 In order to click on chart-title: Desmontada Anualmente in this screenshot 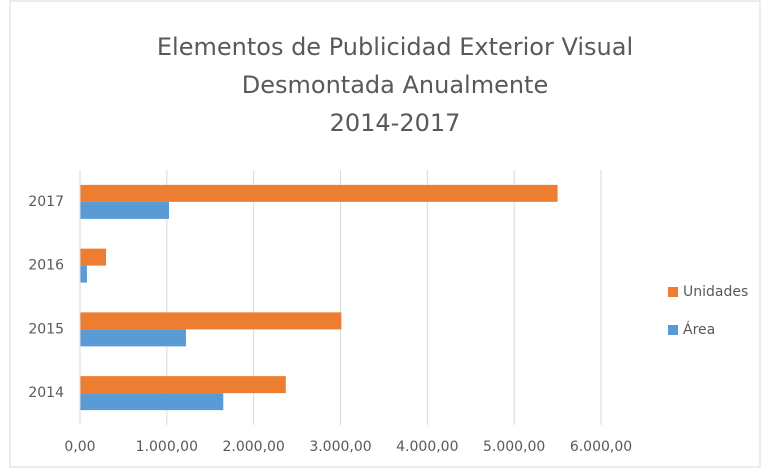, I will do `click(395, 85)`.